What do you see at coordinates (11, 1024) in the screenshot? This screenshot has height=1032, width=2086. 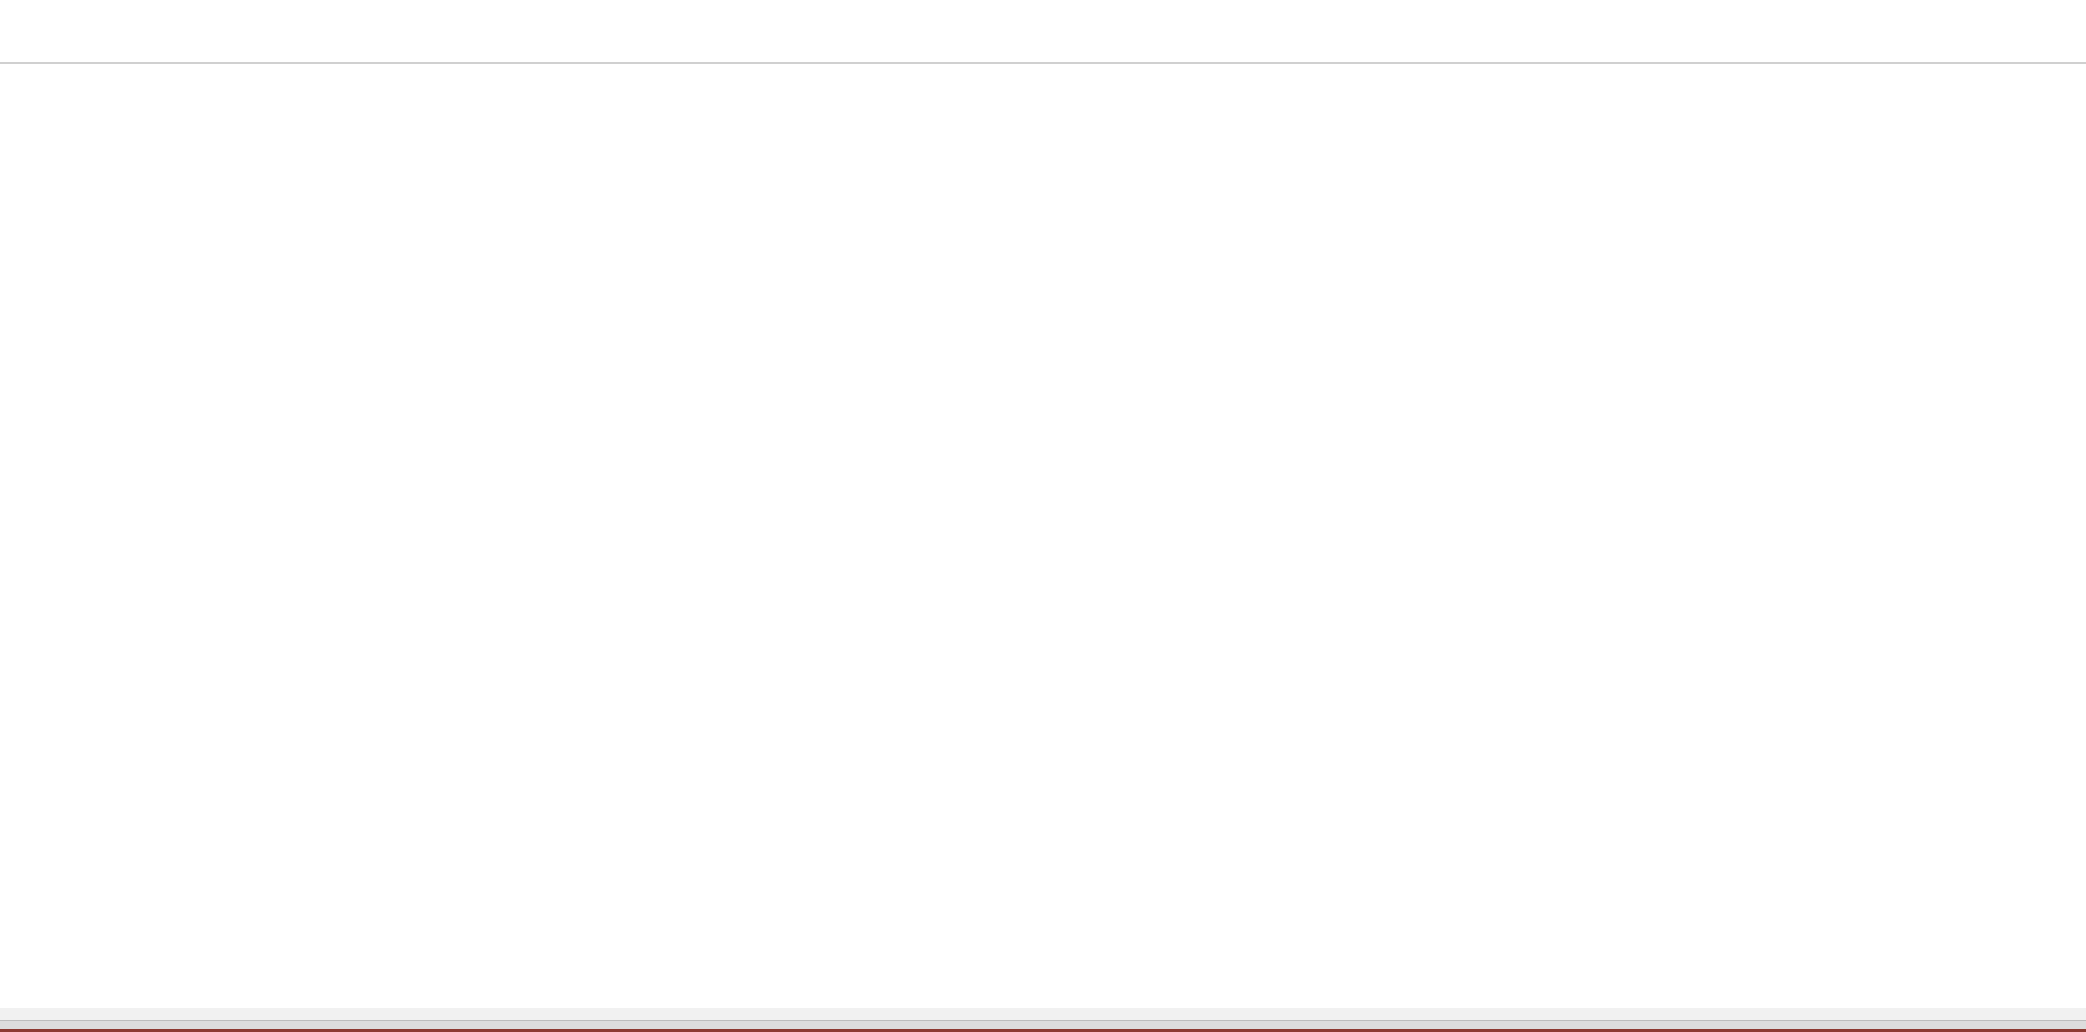 I see `gold-corner-bottom-left` at bounding box center [11, 1024].